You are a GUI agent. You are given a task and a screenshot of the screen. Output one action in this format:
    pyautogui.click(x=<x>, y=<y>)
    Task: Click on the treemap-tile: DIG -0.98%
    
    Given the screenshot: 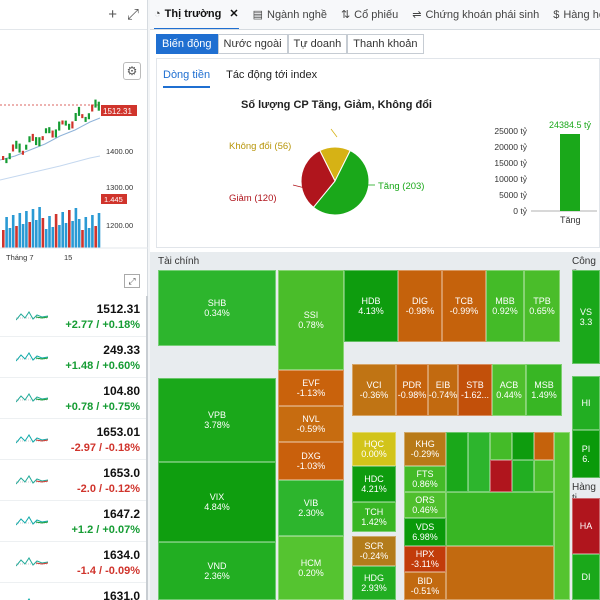 What is the action you would take?
    pyautogui.click(x=420, y=306)
    